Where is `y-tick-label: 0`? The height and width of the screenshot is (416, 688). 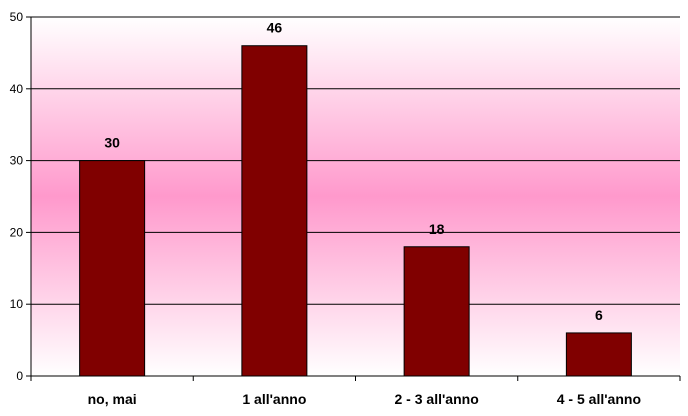 y-tick-label: 0 is located at coordinates (19, 376).